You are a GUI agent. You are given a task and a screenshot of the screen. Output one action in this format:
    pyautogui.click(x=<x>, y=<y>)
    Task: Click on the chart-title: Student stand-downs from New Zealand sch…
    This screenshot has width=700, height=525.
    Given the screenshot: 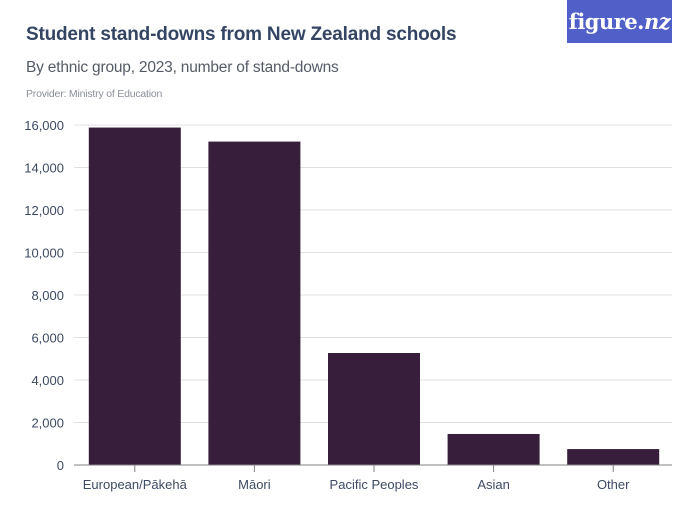 What is the action you would take?
    pyautogui.click(x=241, y=34)
    